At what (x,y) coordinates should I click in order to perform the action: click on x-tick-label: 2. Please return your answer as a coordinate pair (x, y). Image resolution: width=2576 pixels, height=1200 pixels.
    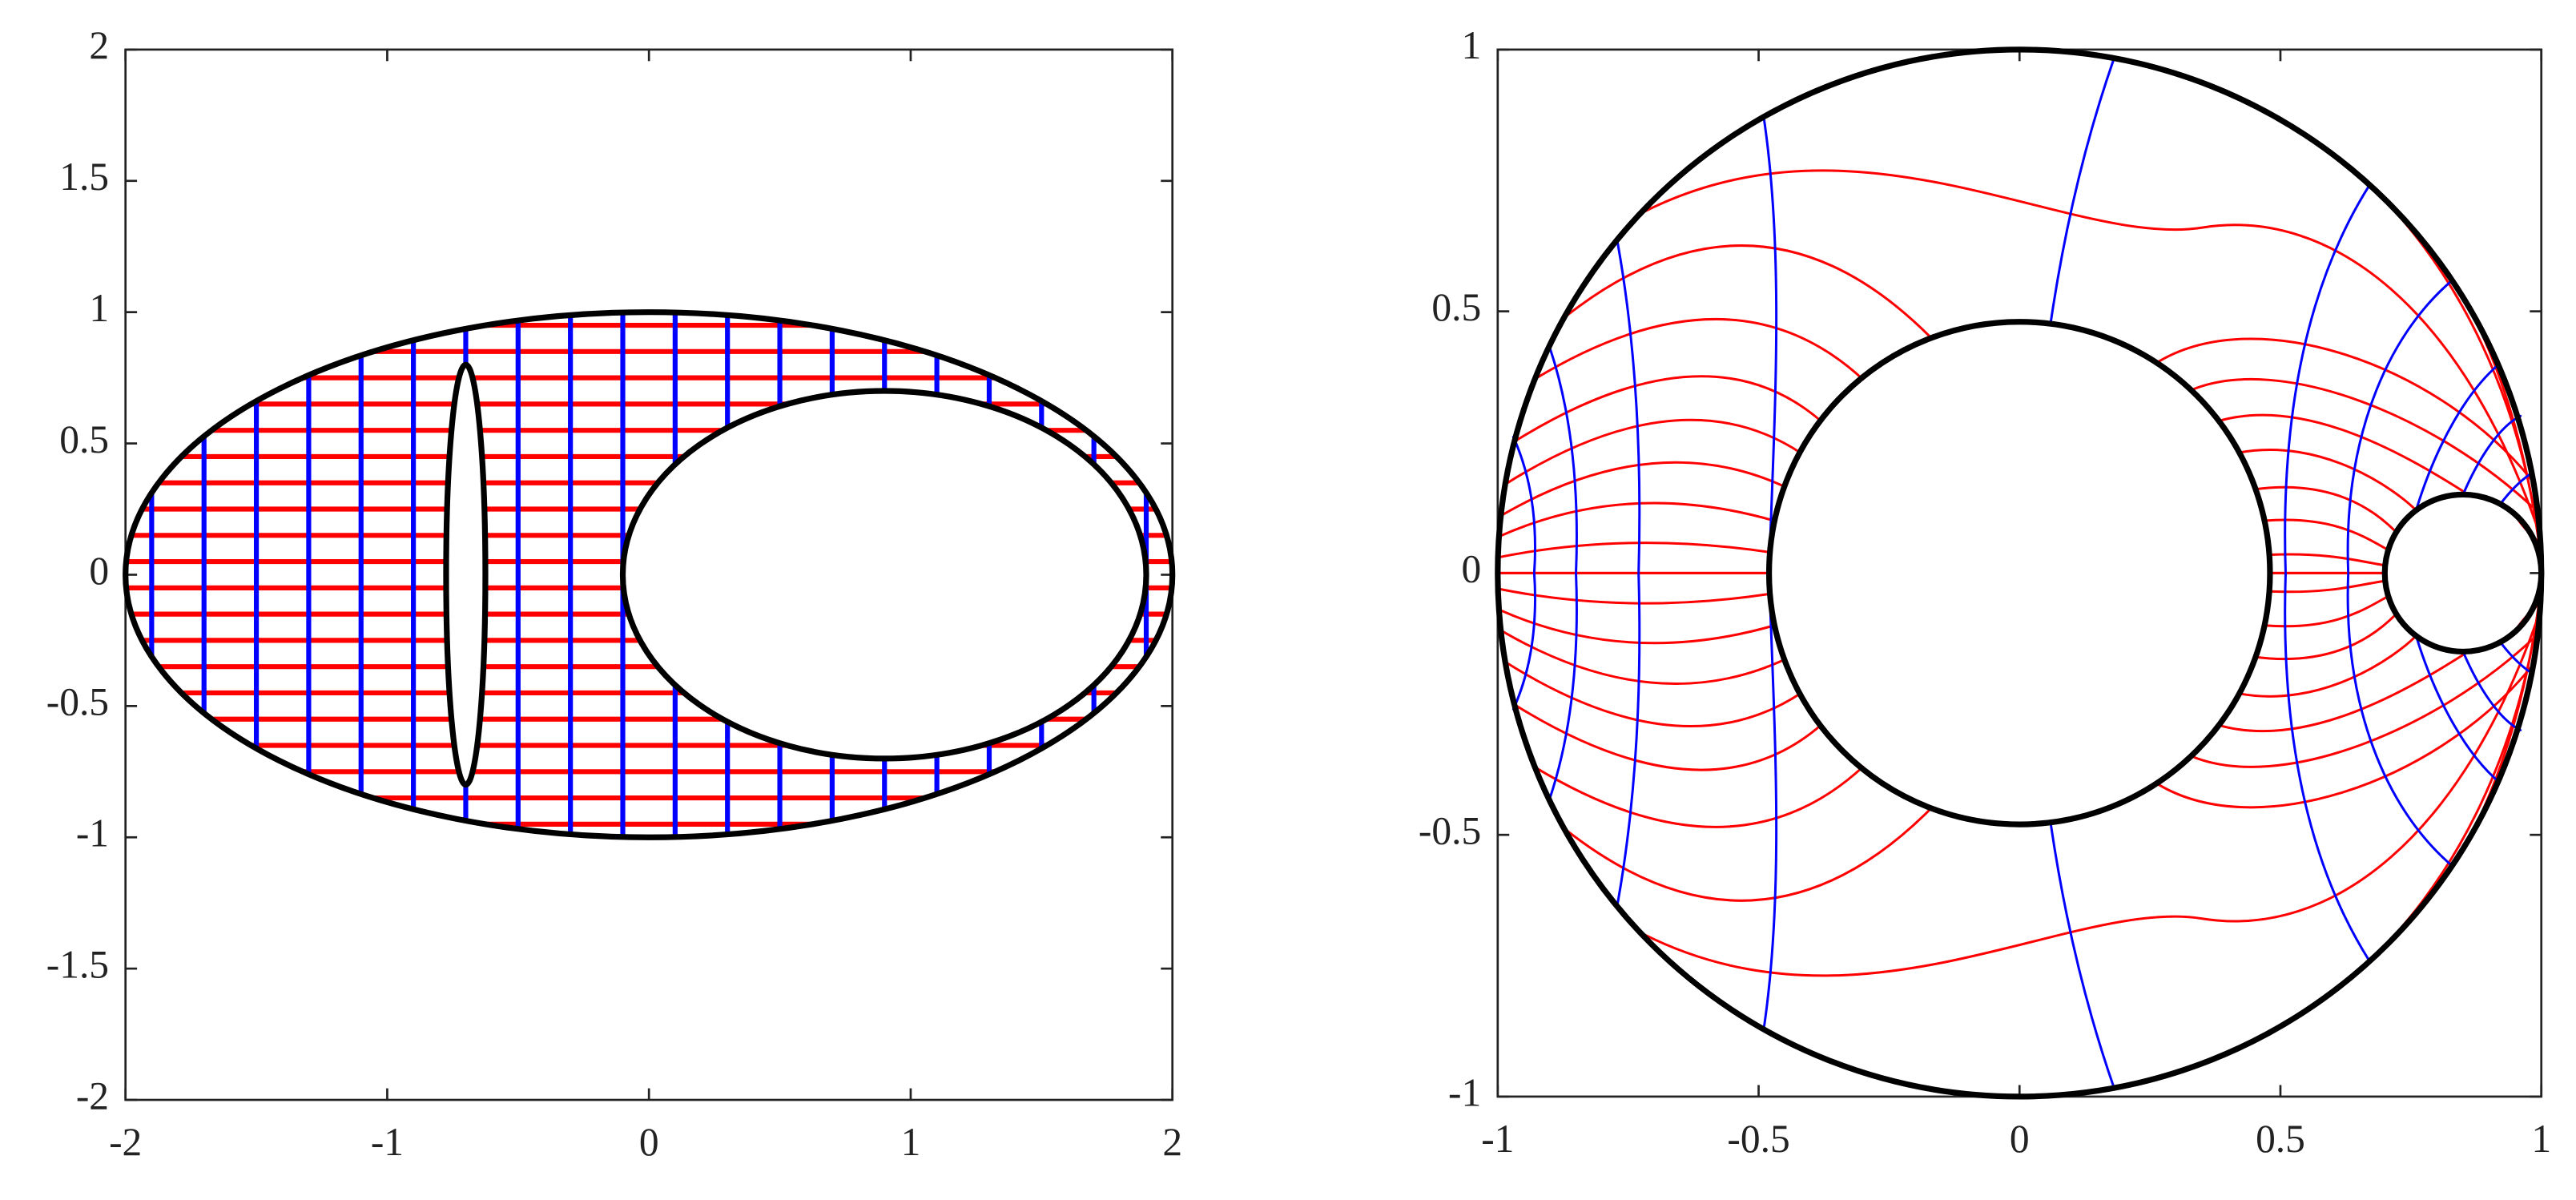
    Looking at the image, I should click on (1172, 1142).